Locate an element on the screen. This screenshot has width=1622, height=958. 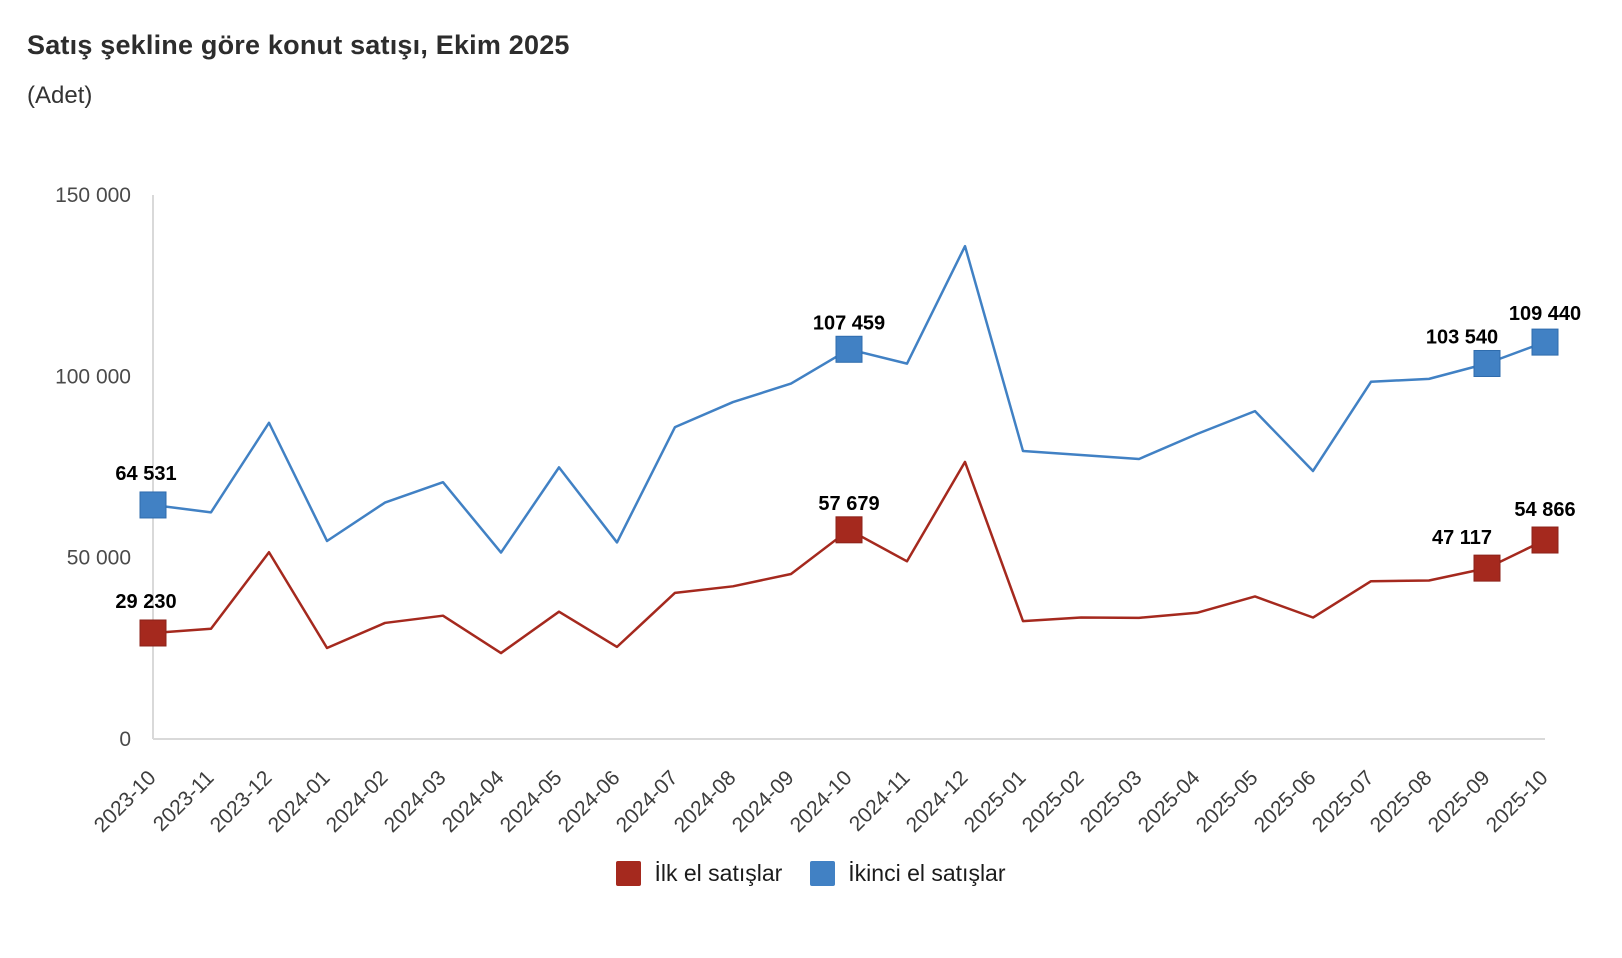
x-axis-tick-label: 2024-03 is located at coordinates (415, 801).